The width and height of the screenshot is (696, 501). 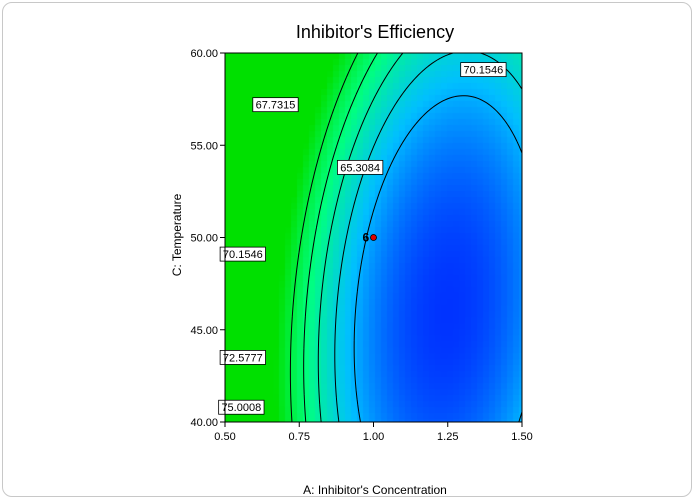 I want to click on x-axis: 0.50 0.75 1.00 1.25 1.50, so click(x=373, y=432).